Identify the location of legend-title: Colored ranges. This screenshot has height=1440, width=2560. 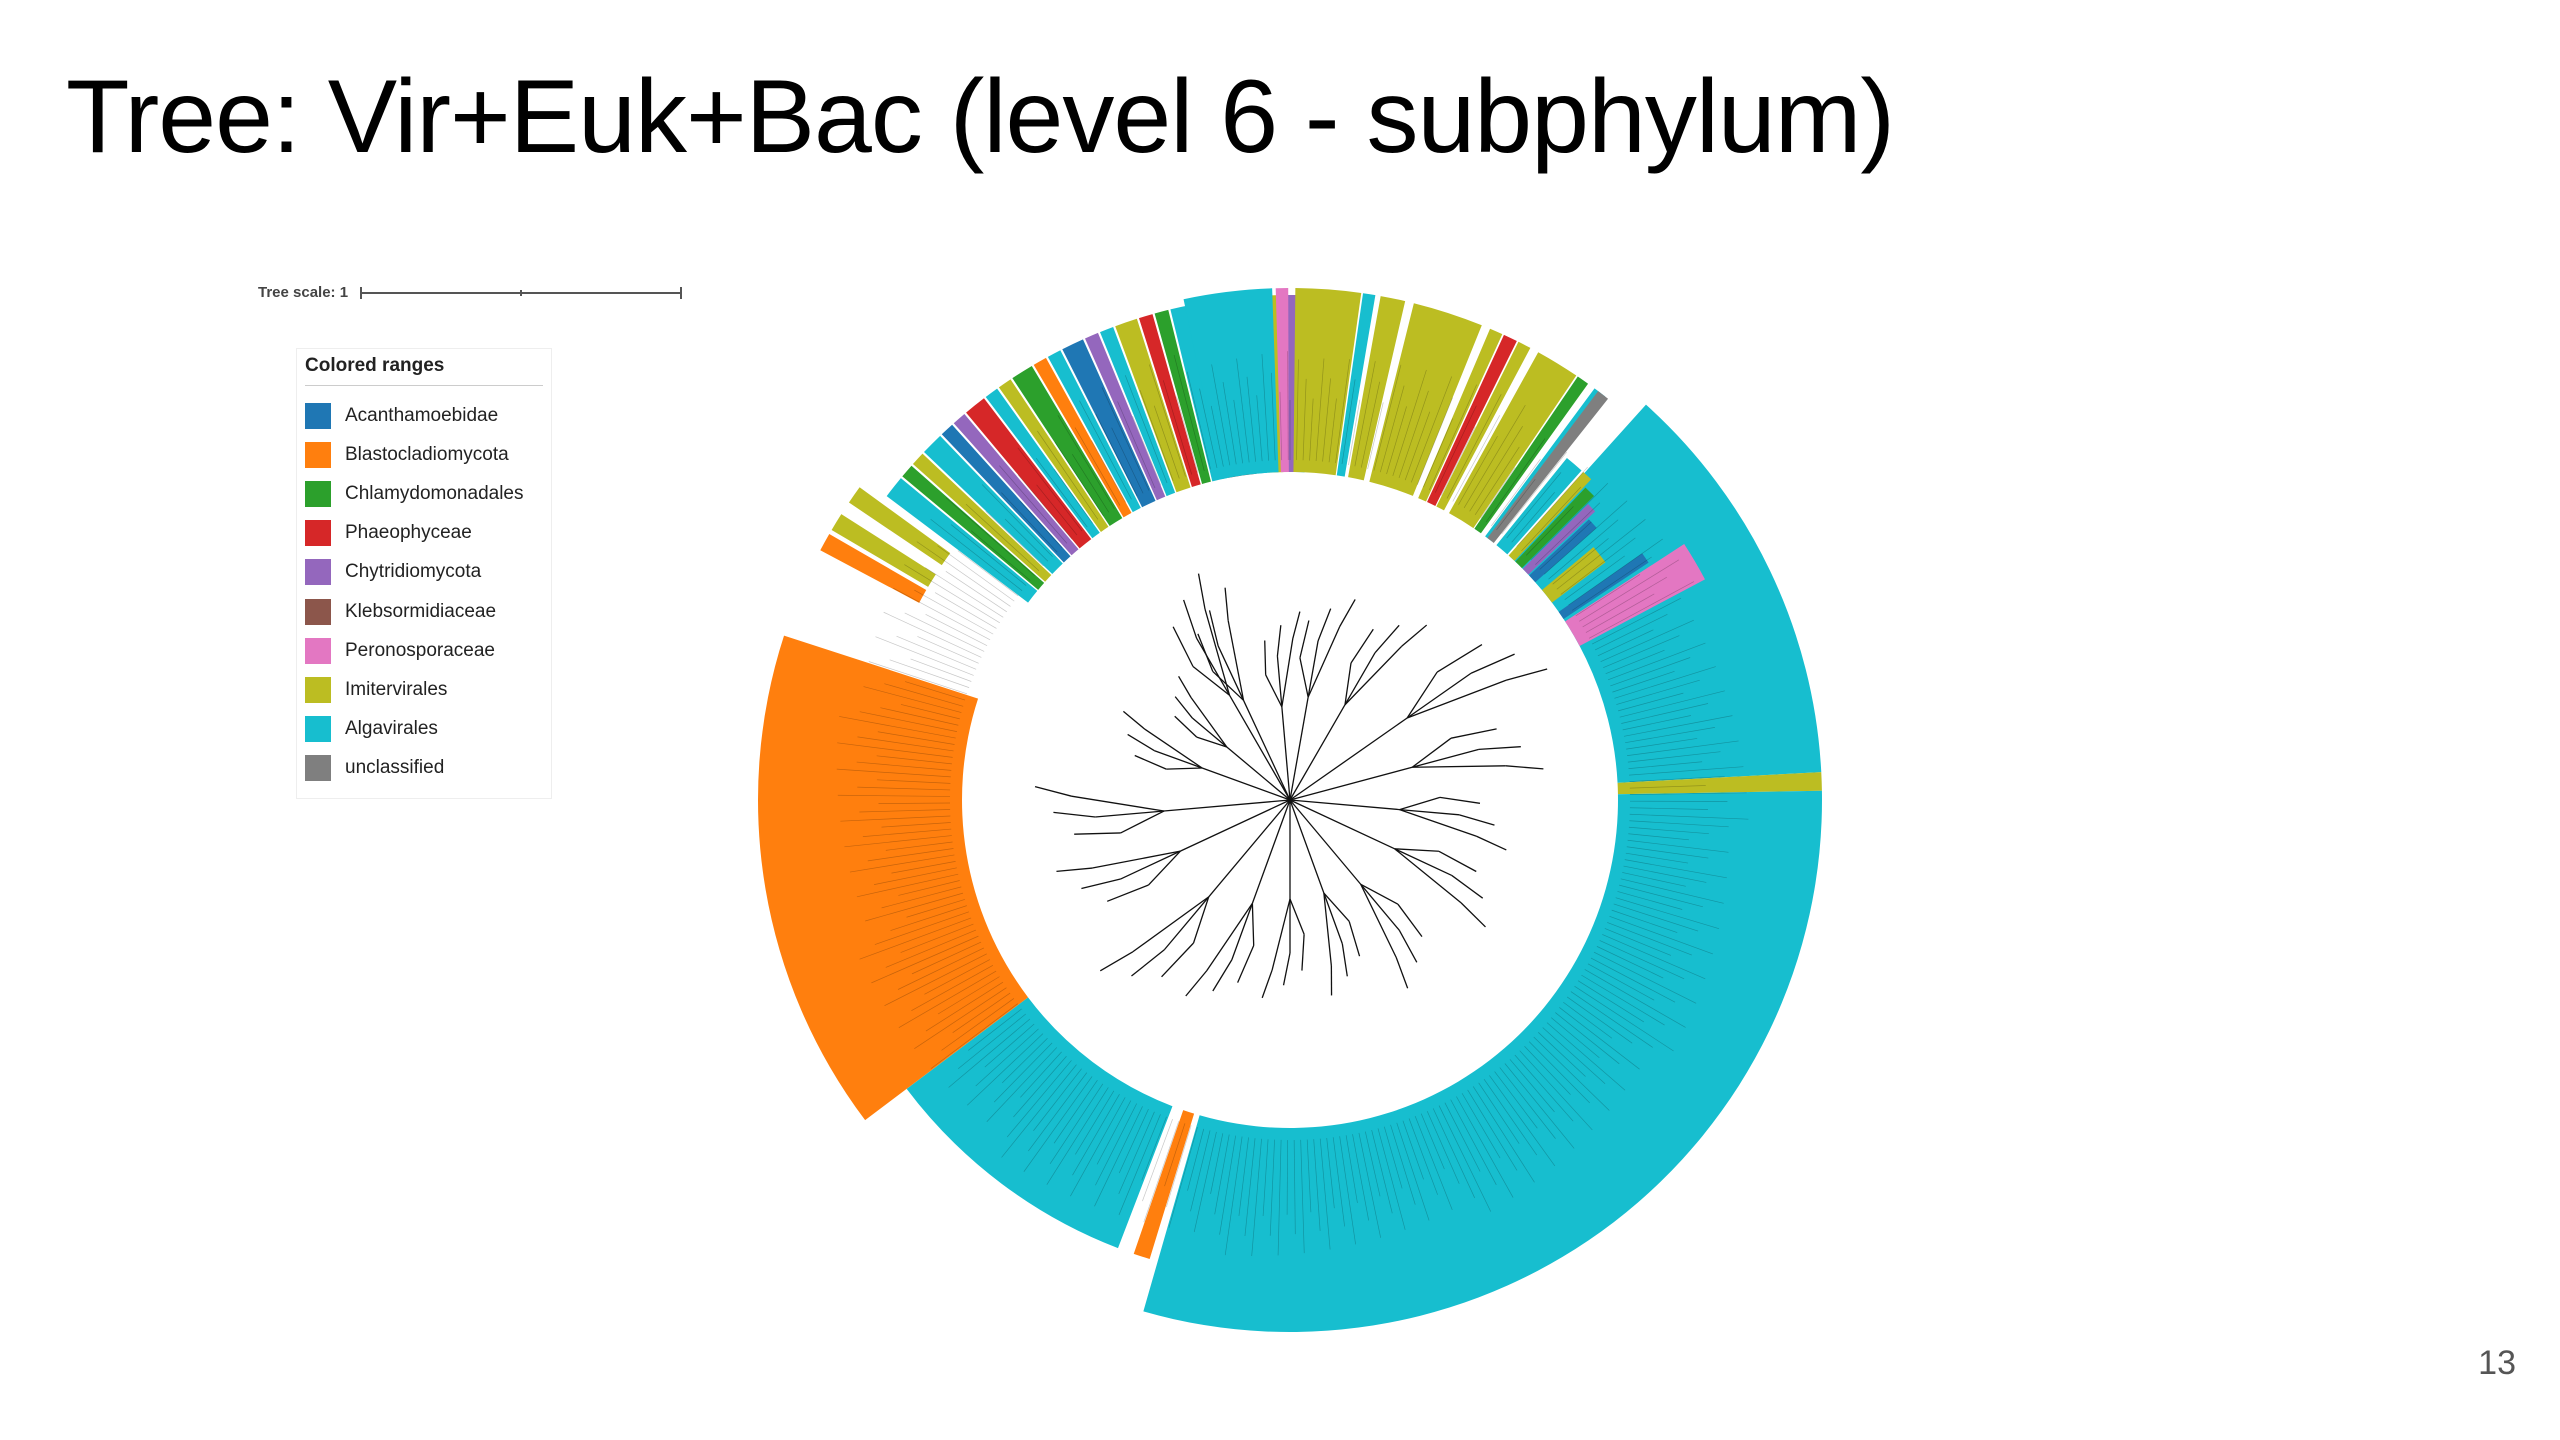
(424, 370).